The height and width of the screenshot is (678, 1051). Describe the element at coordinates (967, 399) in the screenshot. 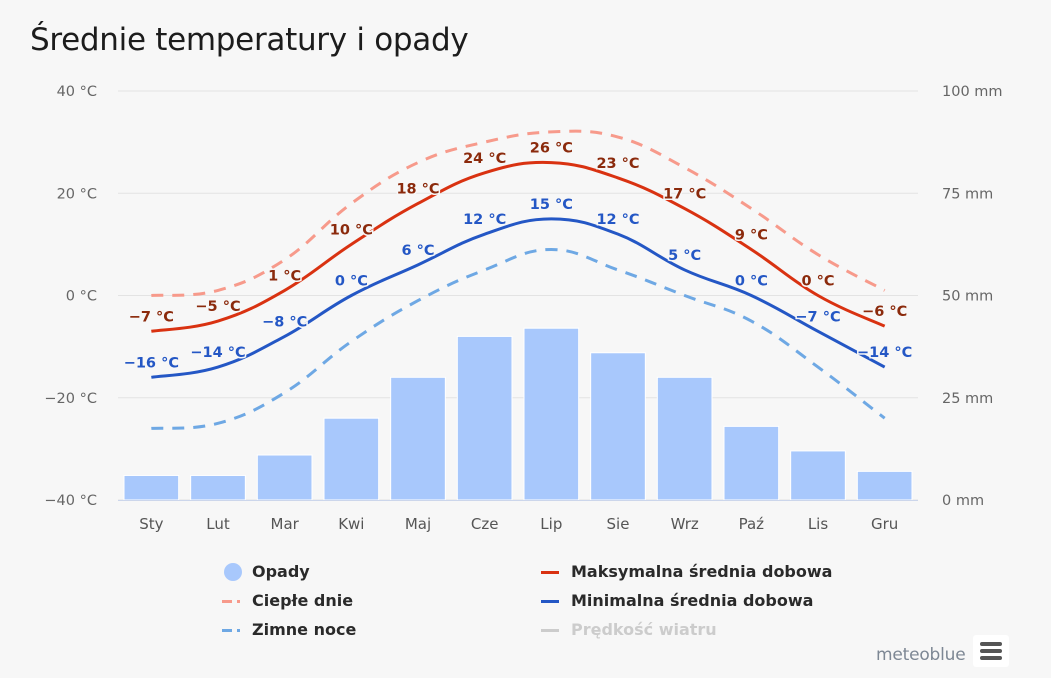

I see `y-right-tick-label: 25 mm` at that location.